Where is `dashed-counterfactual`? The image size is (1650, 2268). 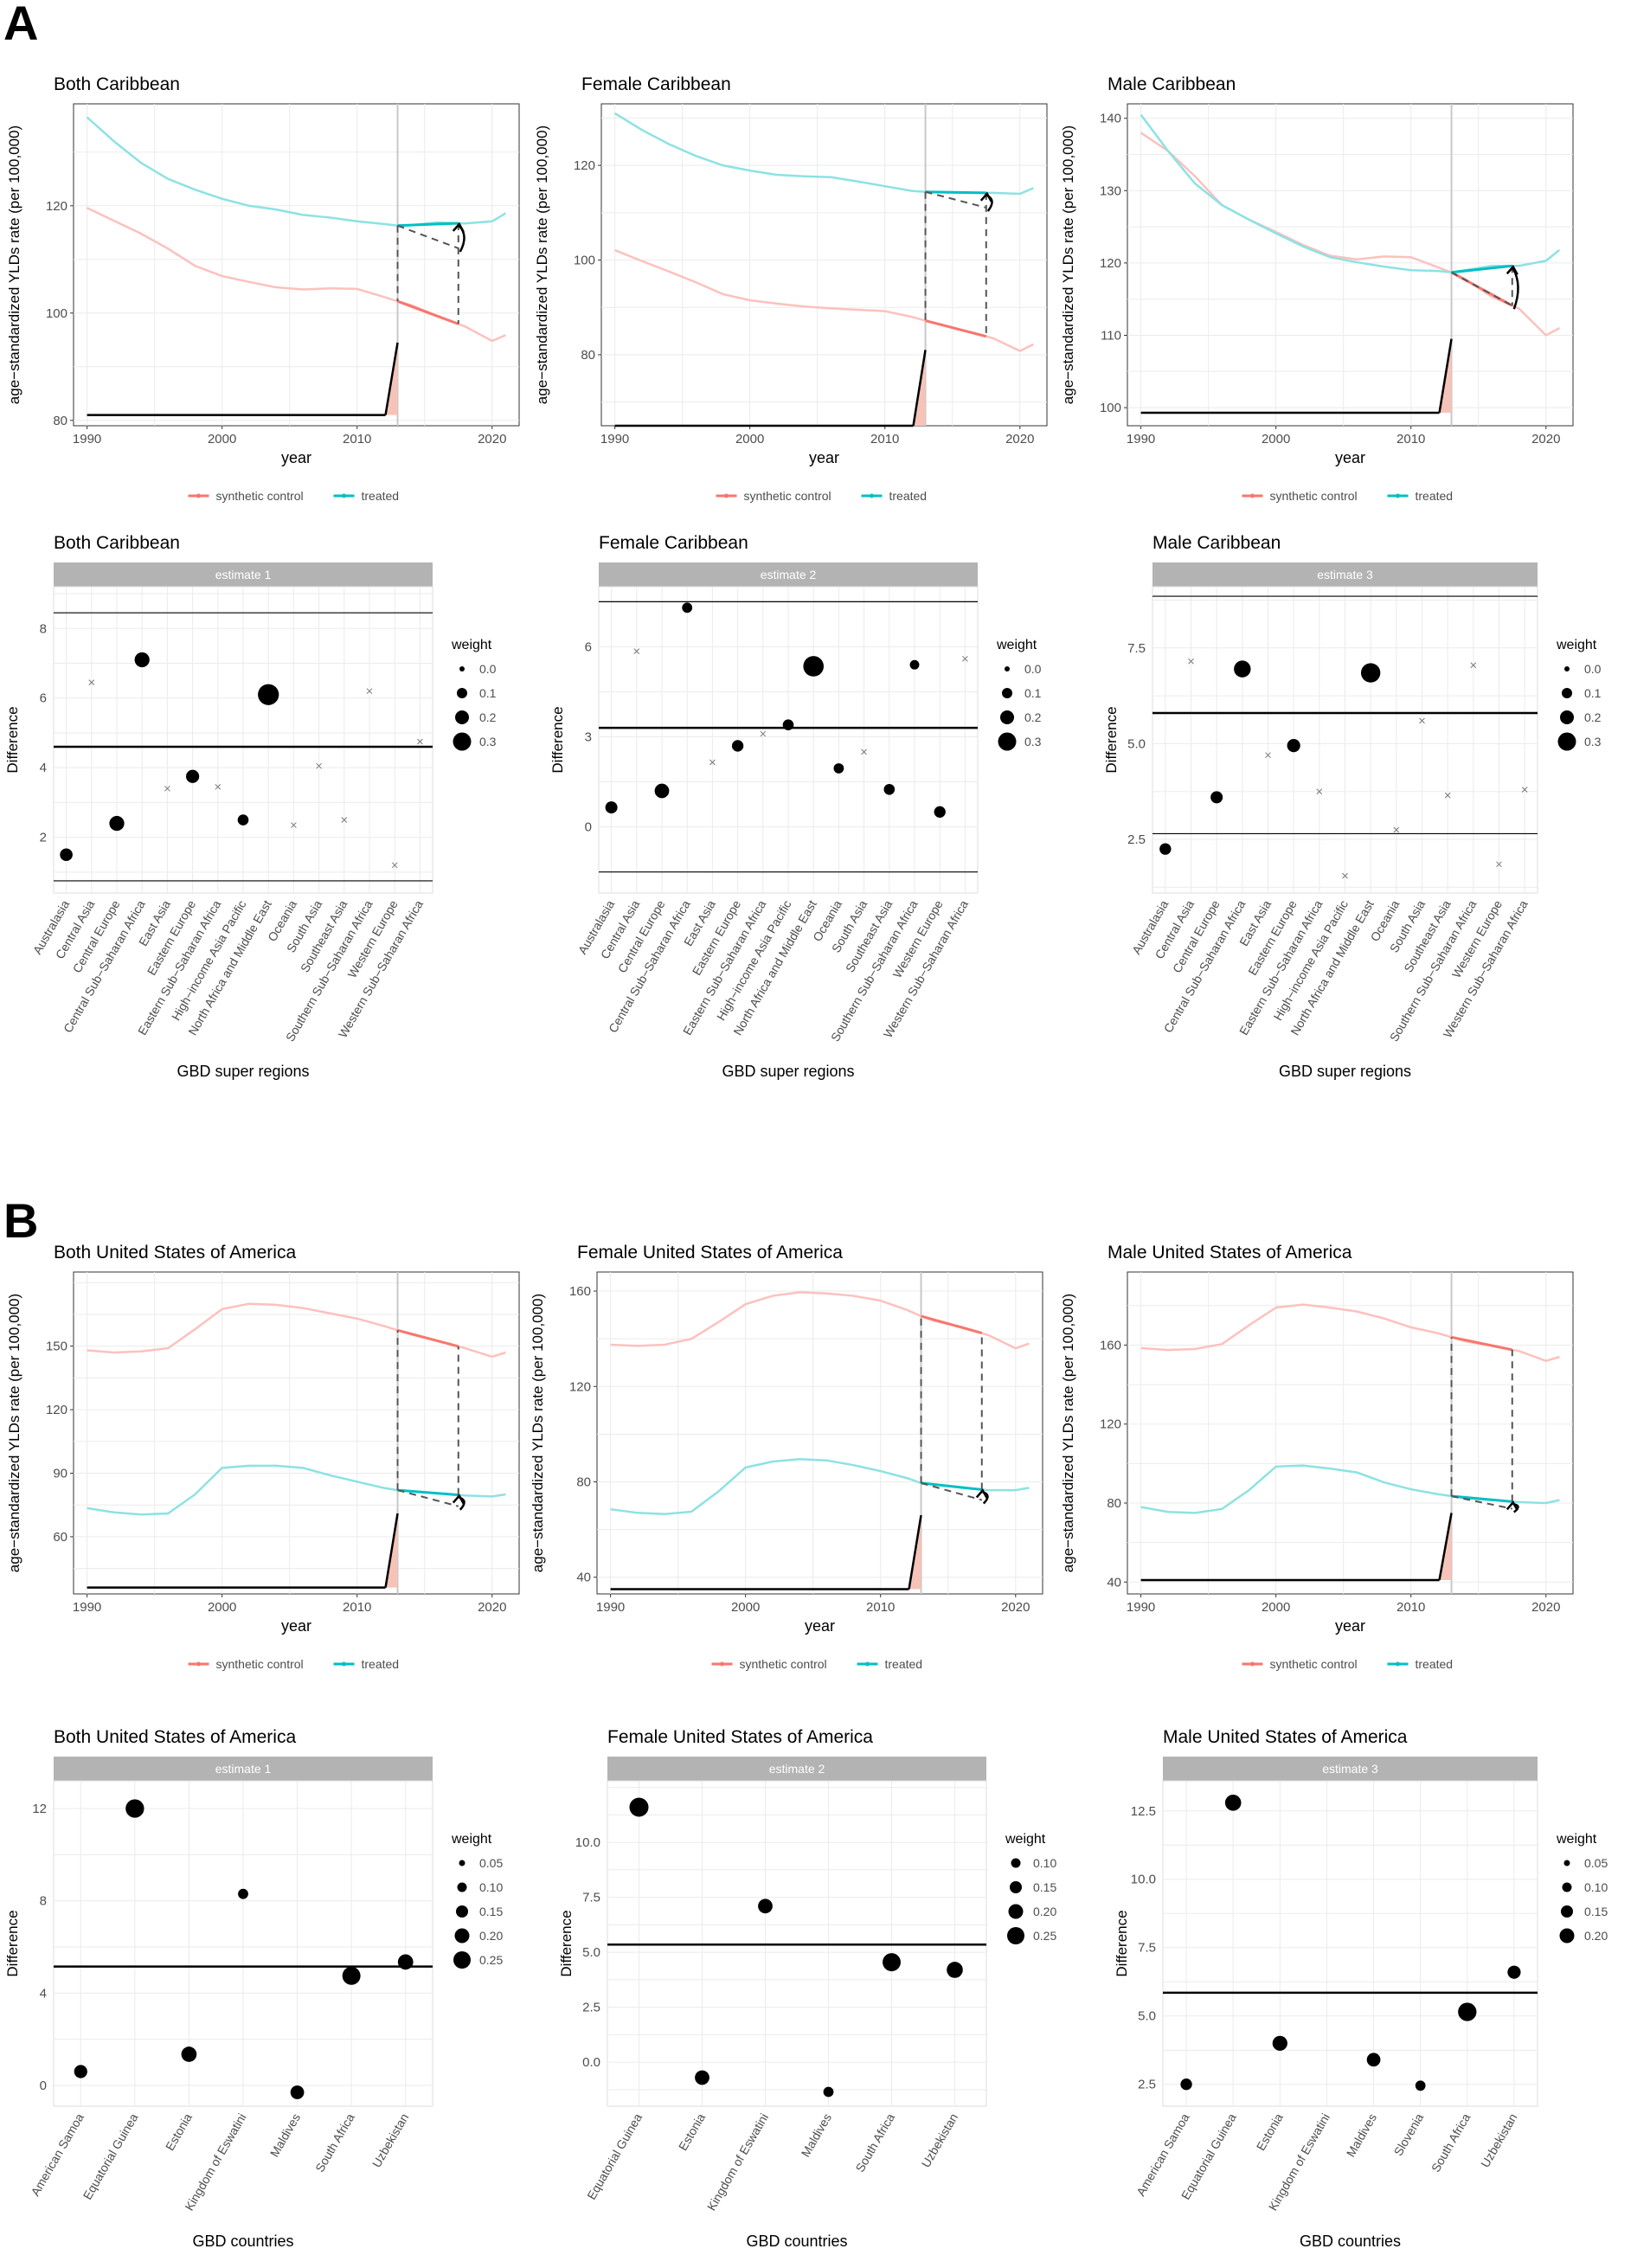 dashed-counterfactual is located at coordinates (428, 1498).